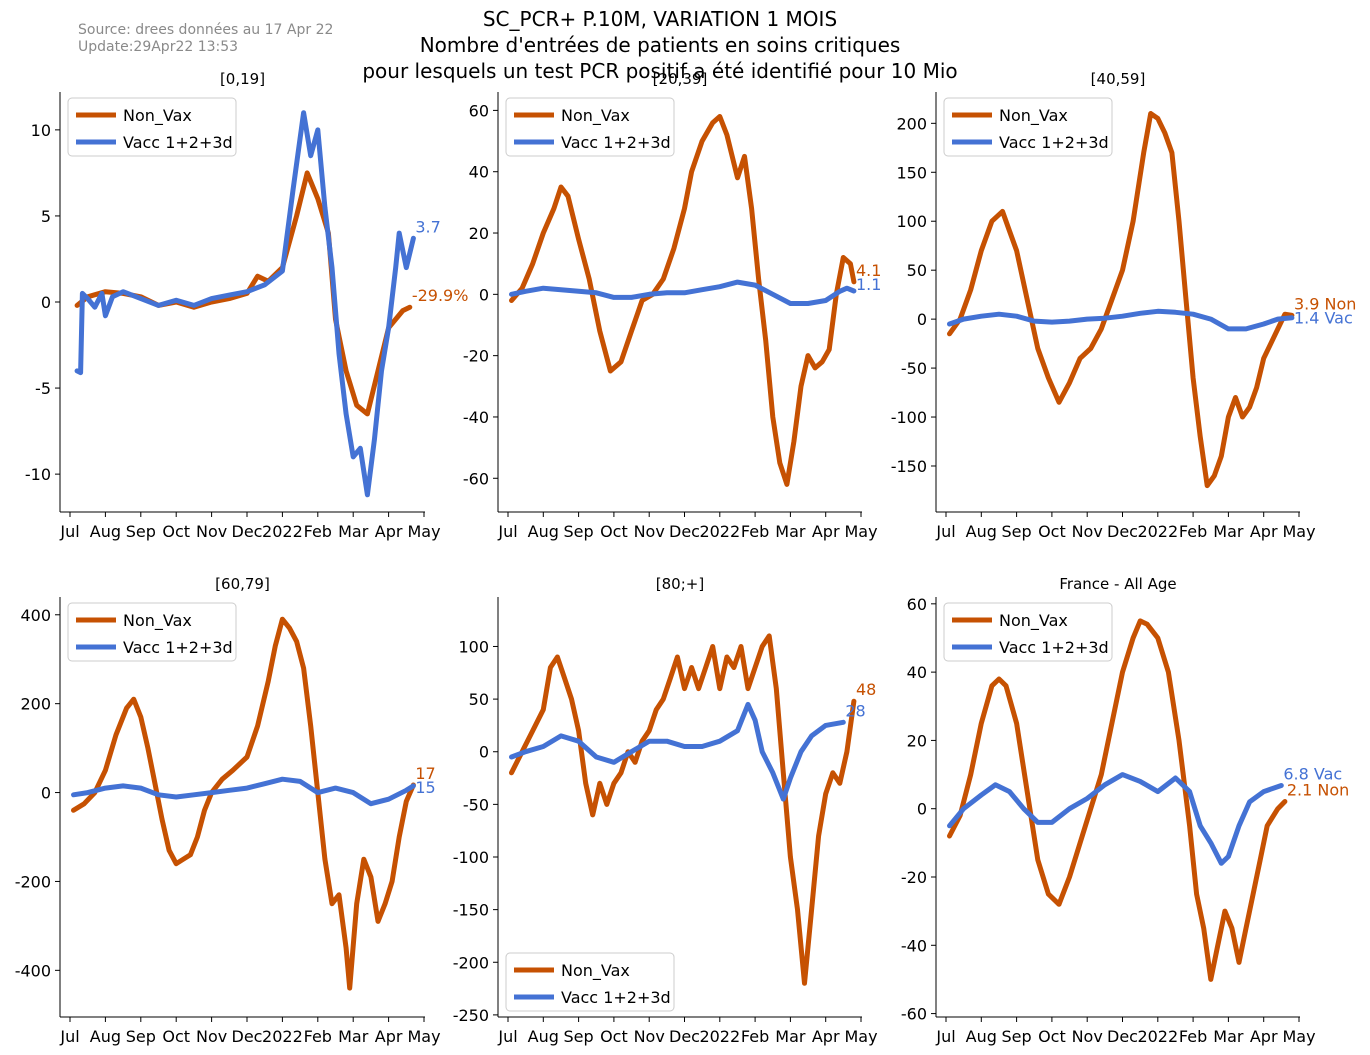  I want to click on series-end-label: 1.1, so click(868, 284).